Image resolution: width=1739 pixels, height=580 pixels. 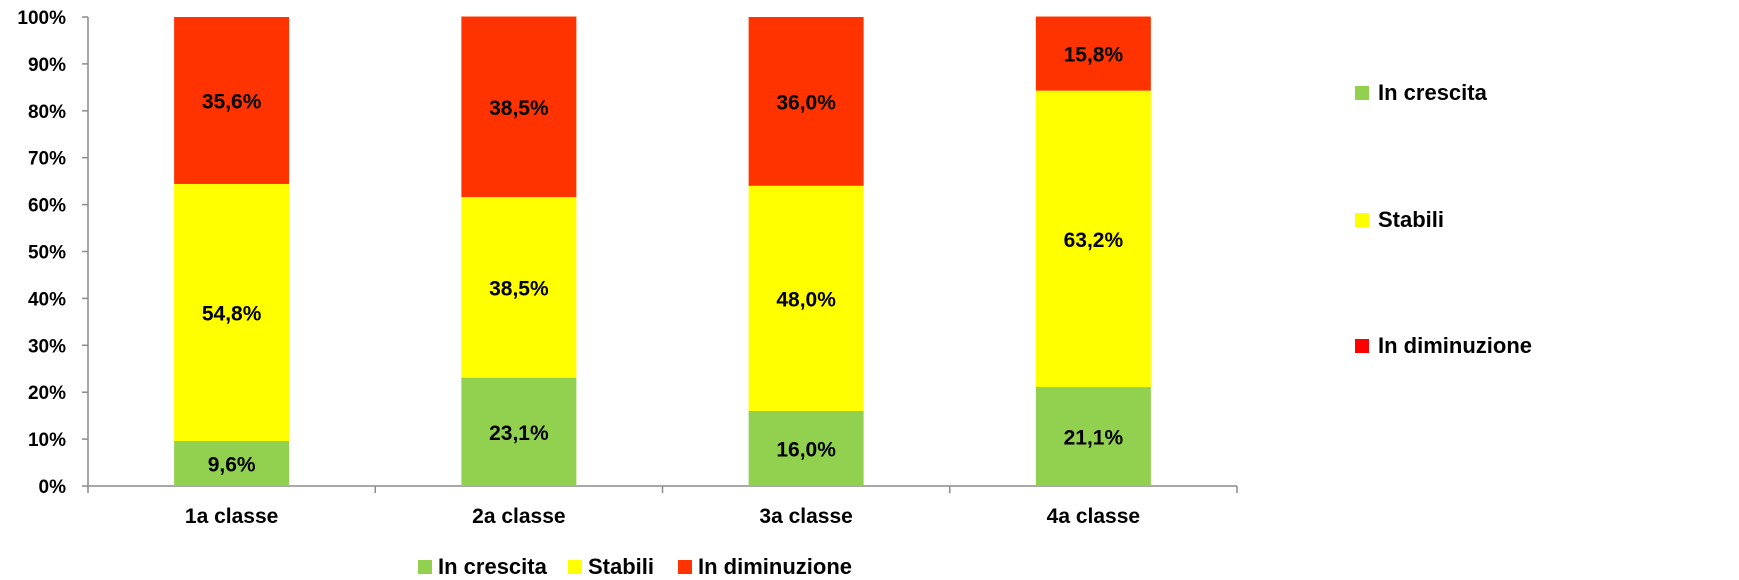 I want to click on x-tick-label: 2a classe, so click(x=518, y=516).